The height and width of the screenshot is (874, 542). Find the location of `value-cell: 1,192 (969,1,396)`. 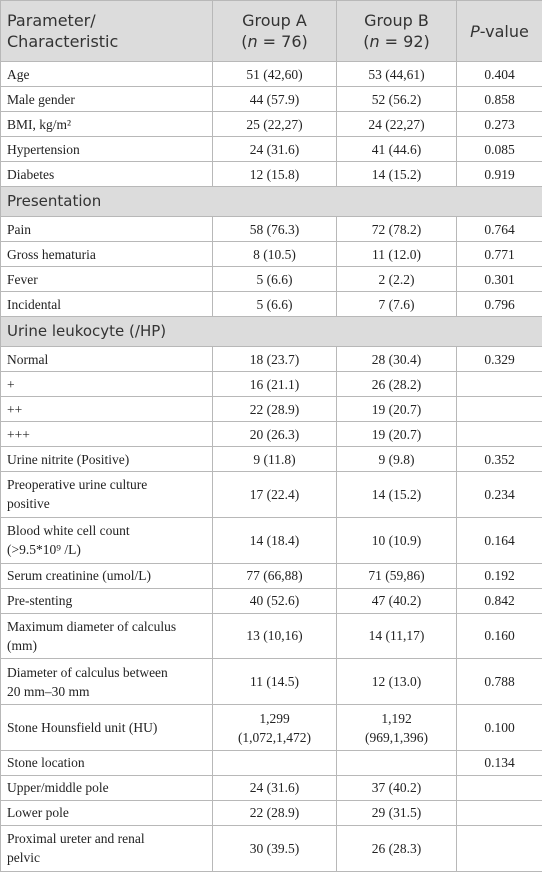

value-cell: 1,192 (969,1,396) is located at coordinates (396, 727).